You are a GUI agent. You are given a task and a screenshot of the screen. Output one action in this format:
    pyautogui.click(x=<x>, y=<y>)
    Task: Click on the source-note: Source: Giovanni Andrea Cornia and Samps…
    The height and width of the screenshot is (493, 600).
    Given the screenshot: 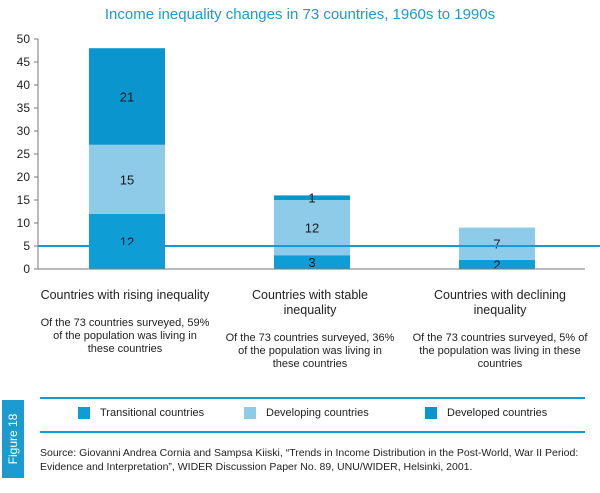 What is the action you would take?
    pyautogui.click(x=309, y=460)
    